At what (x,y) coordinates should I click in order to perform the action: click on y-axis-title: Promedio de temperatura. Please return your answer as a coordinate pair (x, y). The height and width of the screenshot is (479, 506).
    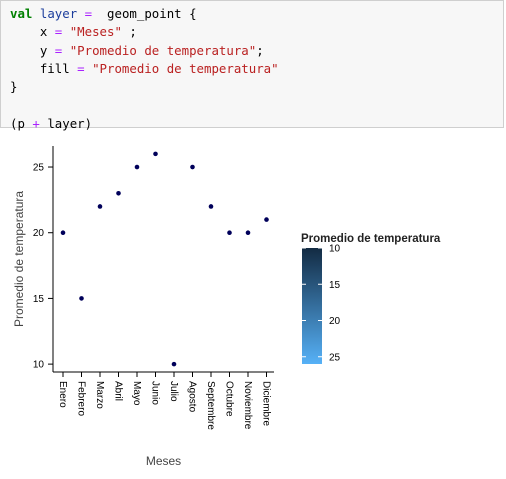
    Looking at the image, I should click on (19, 259).